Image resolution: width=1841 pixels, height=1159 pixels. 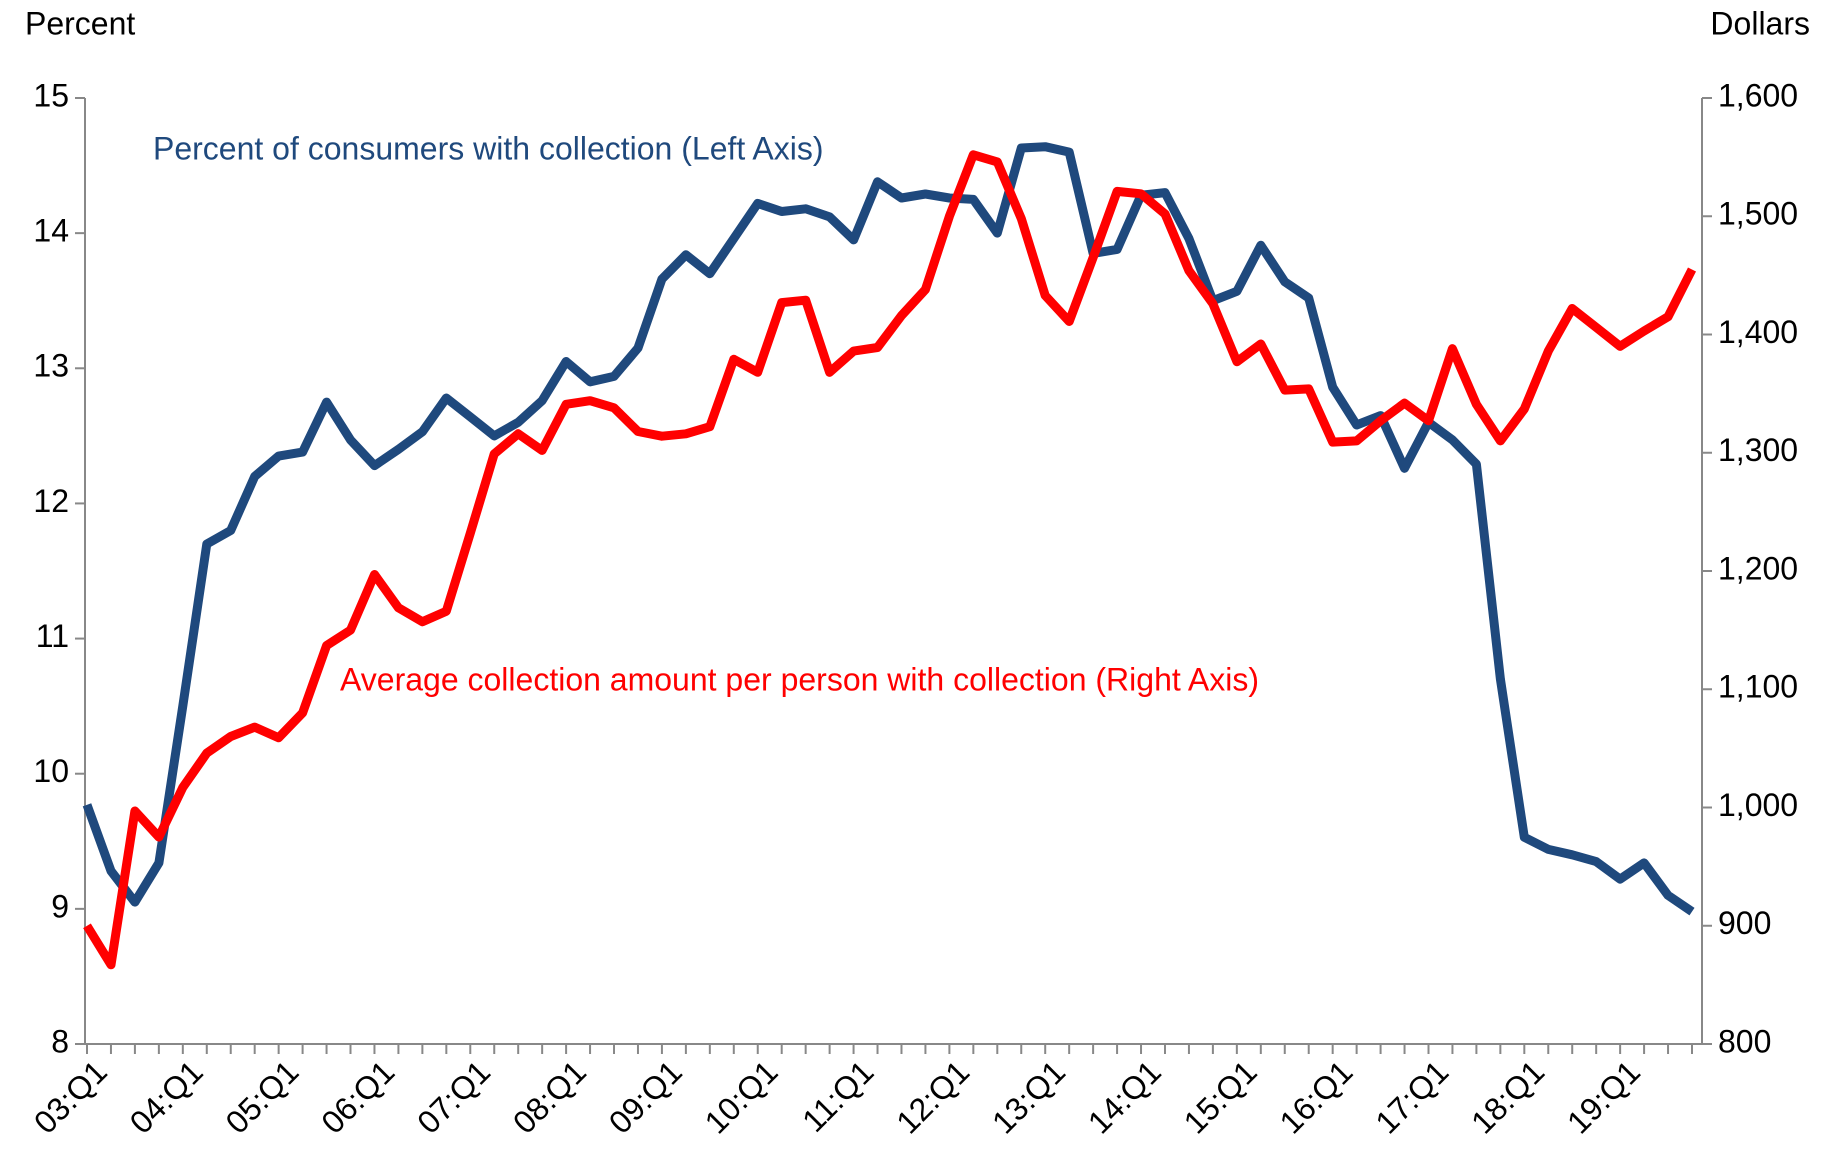 I want to click on x-tick-label: 16:Q1, so click(x=1316, y=1096).